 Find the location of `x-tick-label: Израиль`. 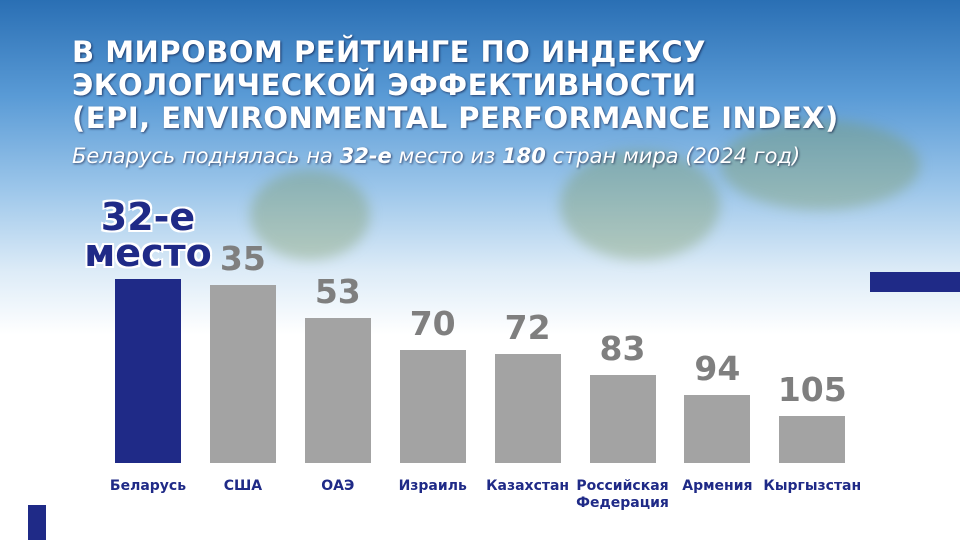

x-tick-label: Израиль is located at coordinates (432, 486).